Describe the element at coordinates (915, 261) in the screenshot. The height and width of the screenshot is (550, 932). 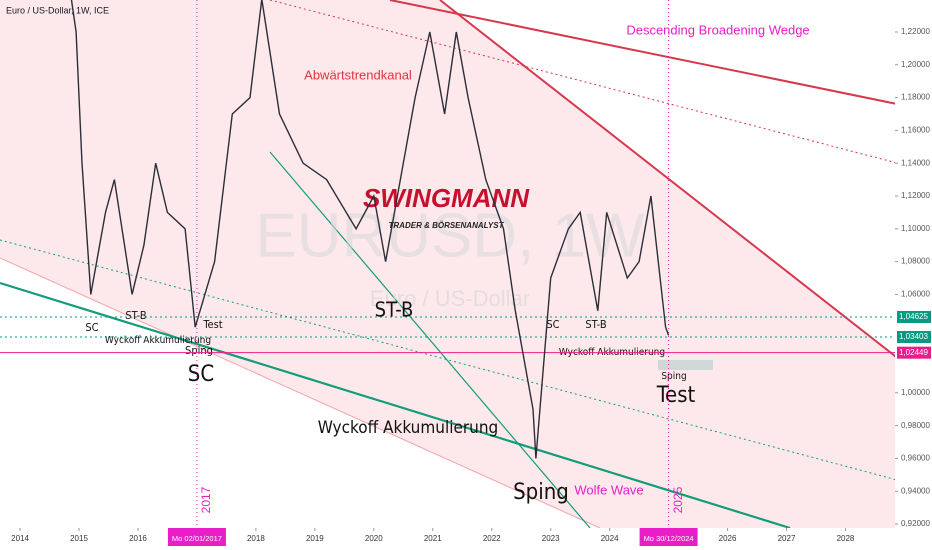
I see `y-tick-label: 1,08000` at that location.